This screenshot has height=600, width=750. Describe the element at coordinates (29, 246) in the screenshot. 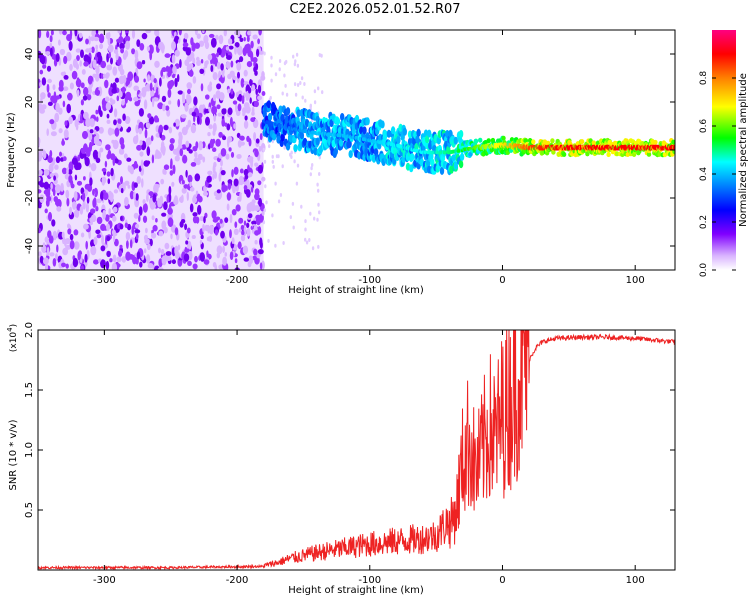

I see `y-tick-label: -40` at that location.